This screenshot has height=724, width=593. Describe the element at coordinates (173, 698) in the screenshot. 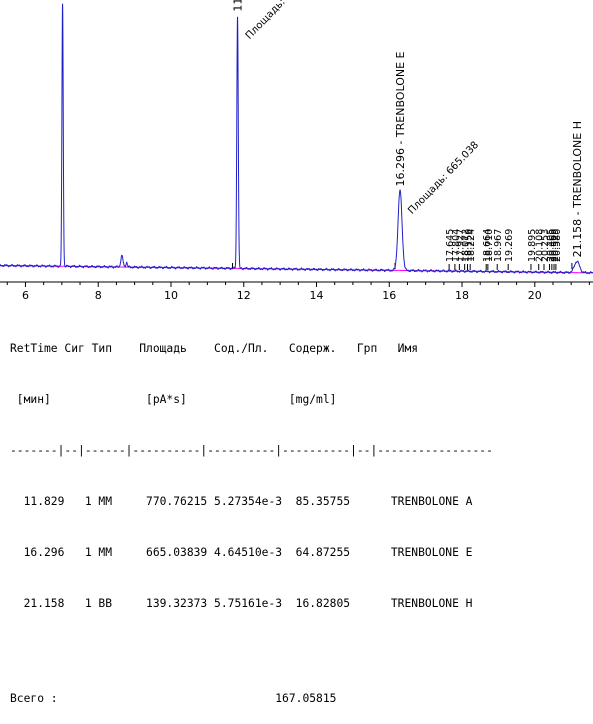

I see `report-total: Всего : 167.05815` at that location.